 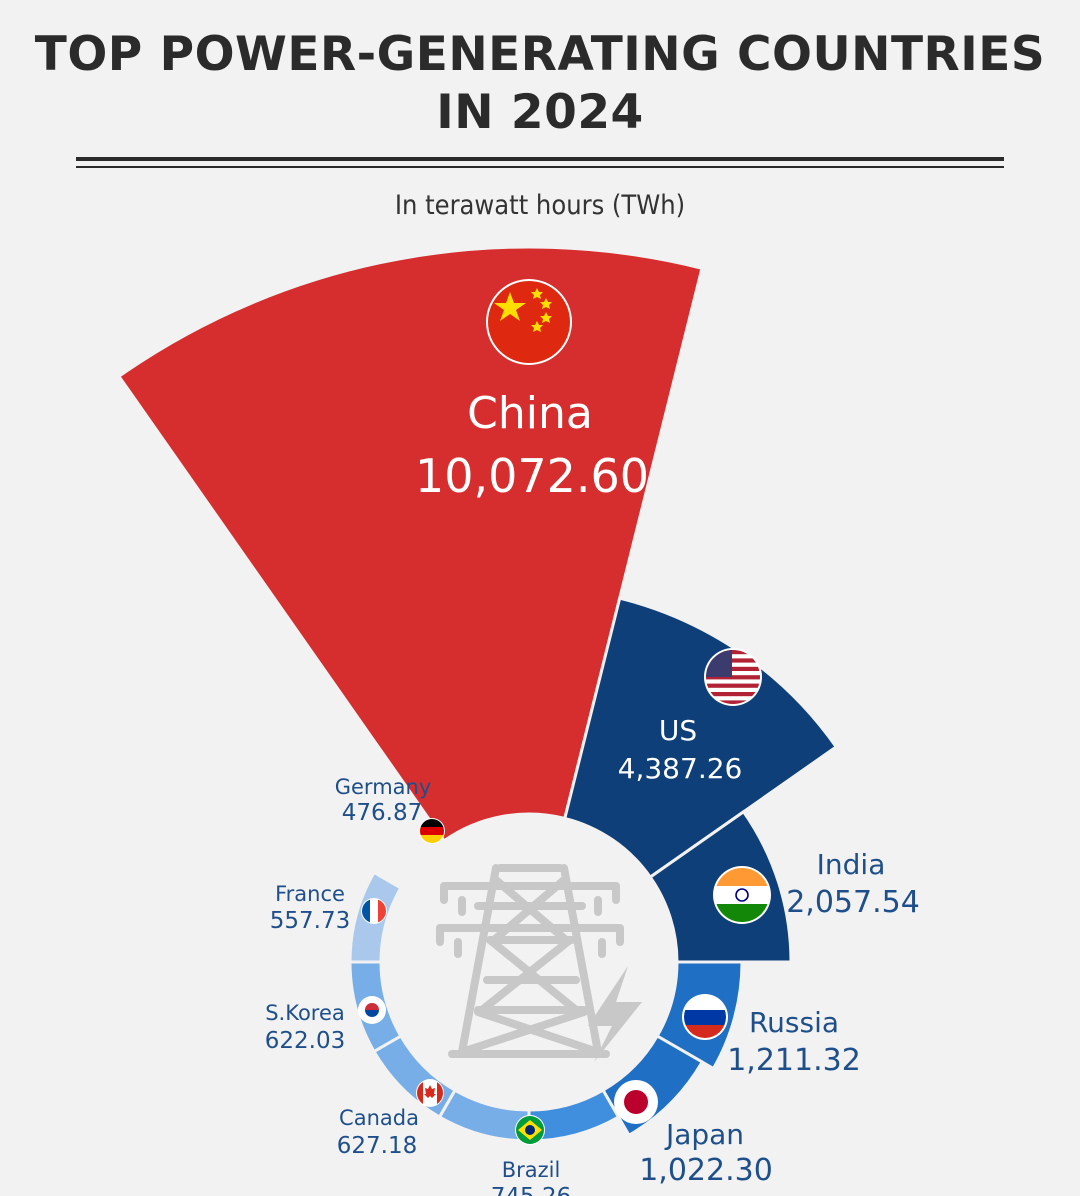 What do you see at coordinates (430, 1093) in the screenshot?
I see `canada-flag-icon` at bounding box center [430, 1093].